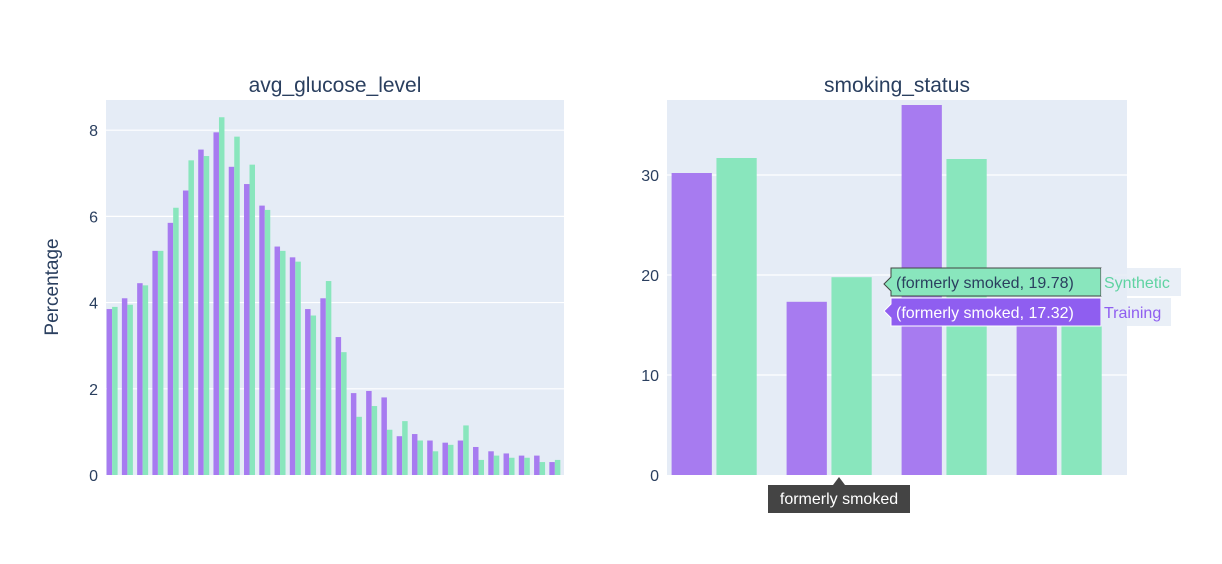  What do you see at coordinates (650, 376) in the screenshot?
I see `y-tick-label: 10` at bounding box center [650, 376].